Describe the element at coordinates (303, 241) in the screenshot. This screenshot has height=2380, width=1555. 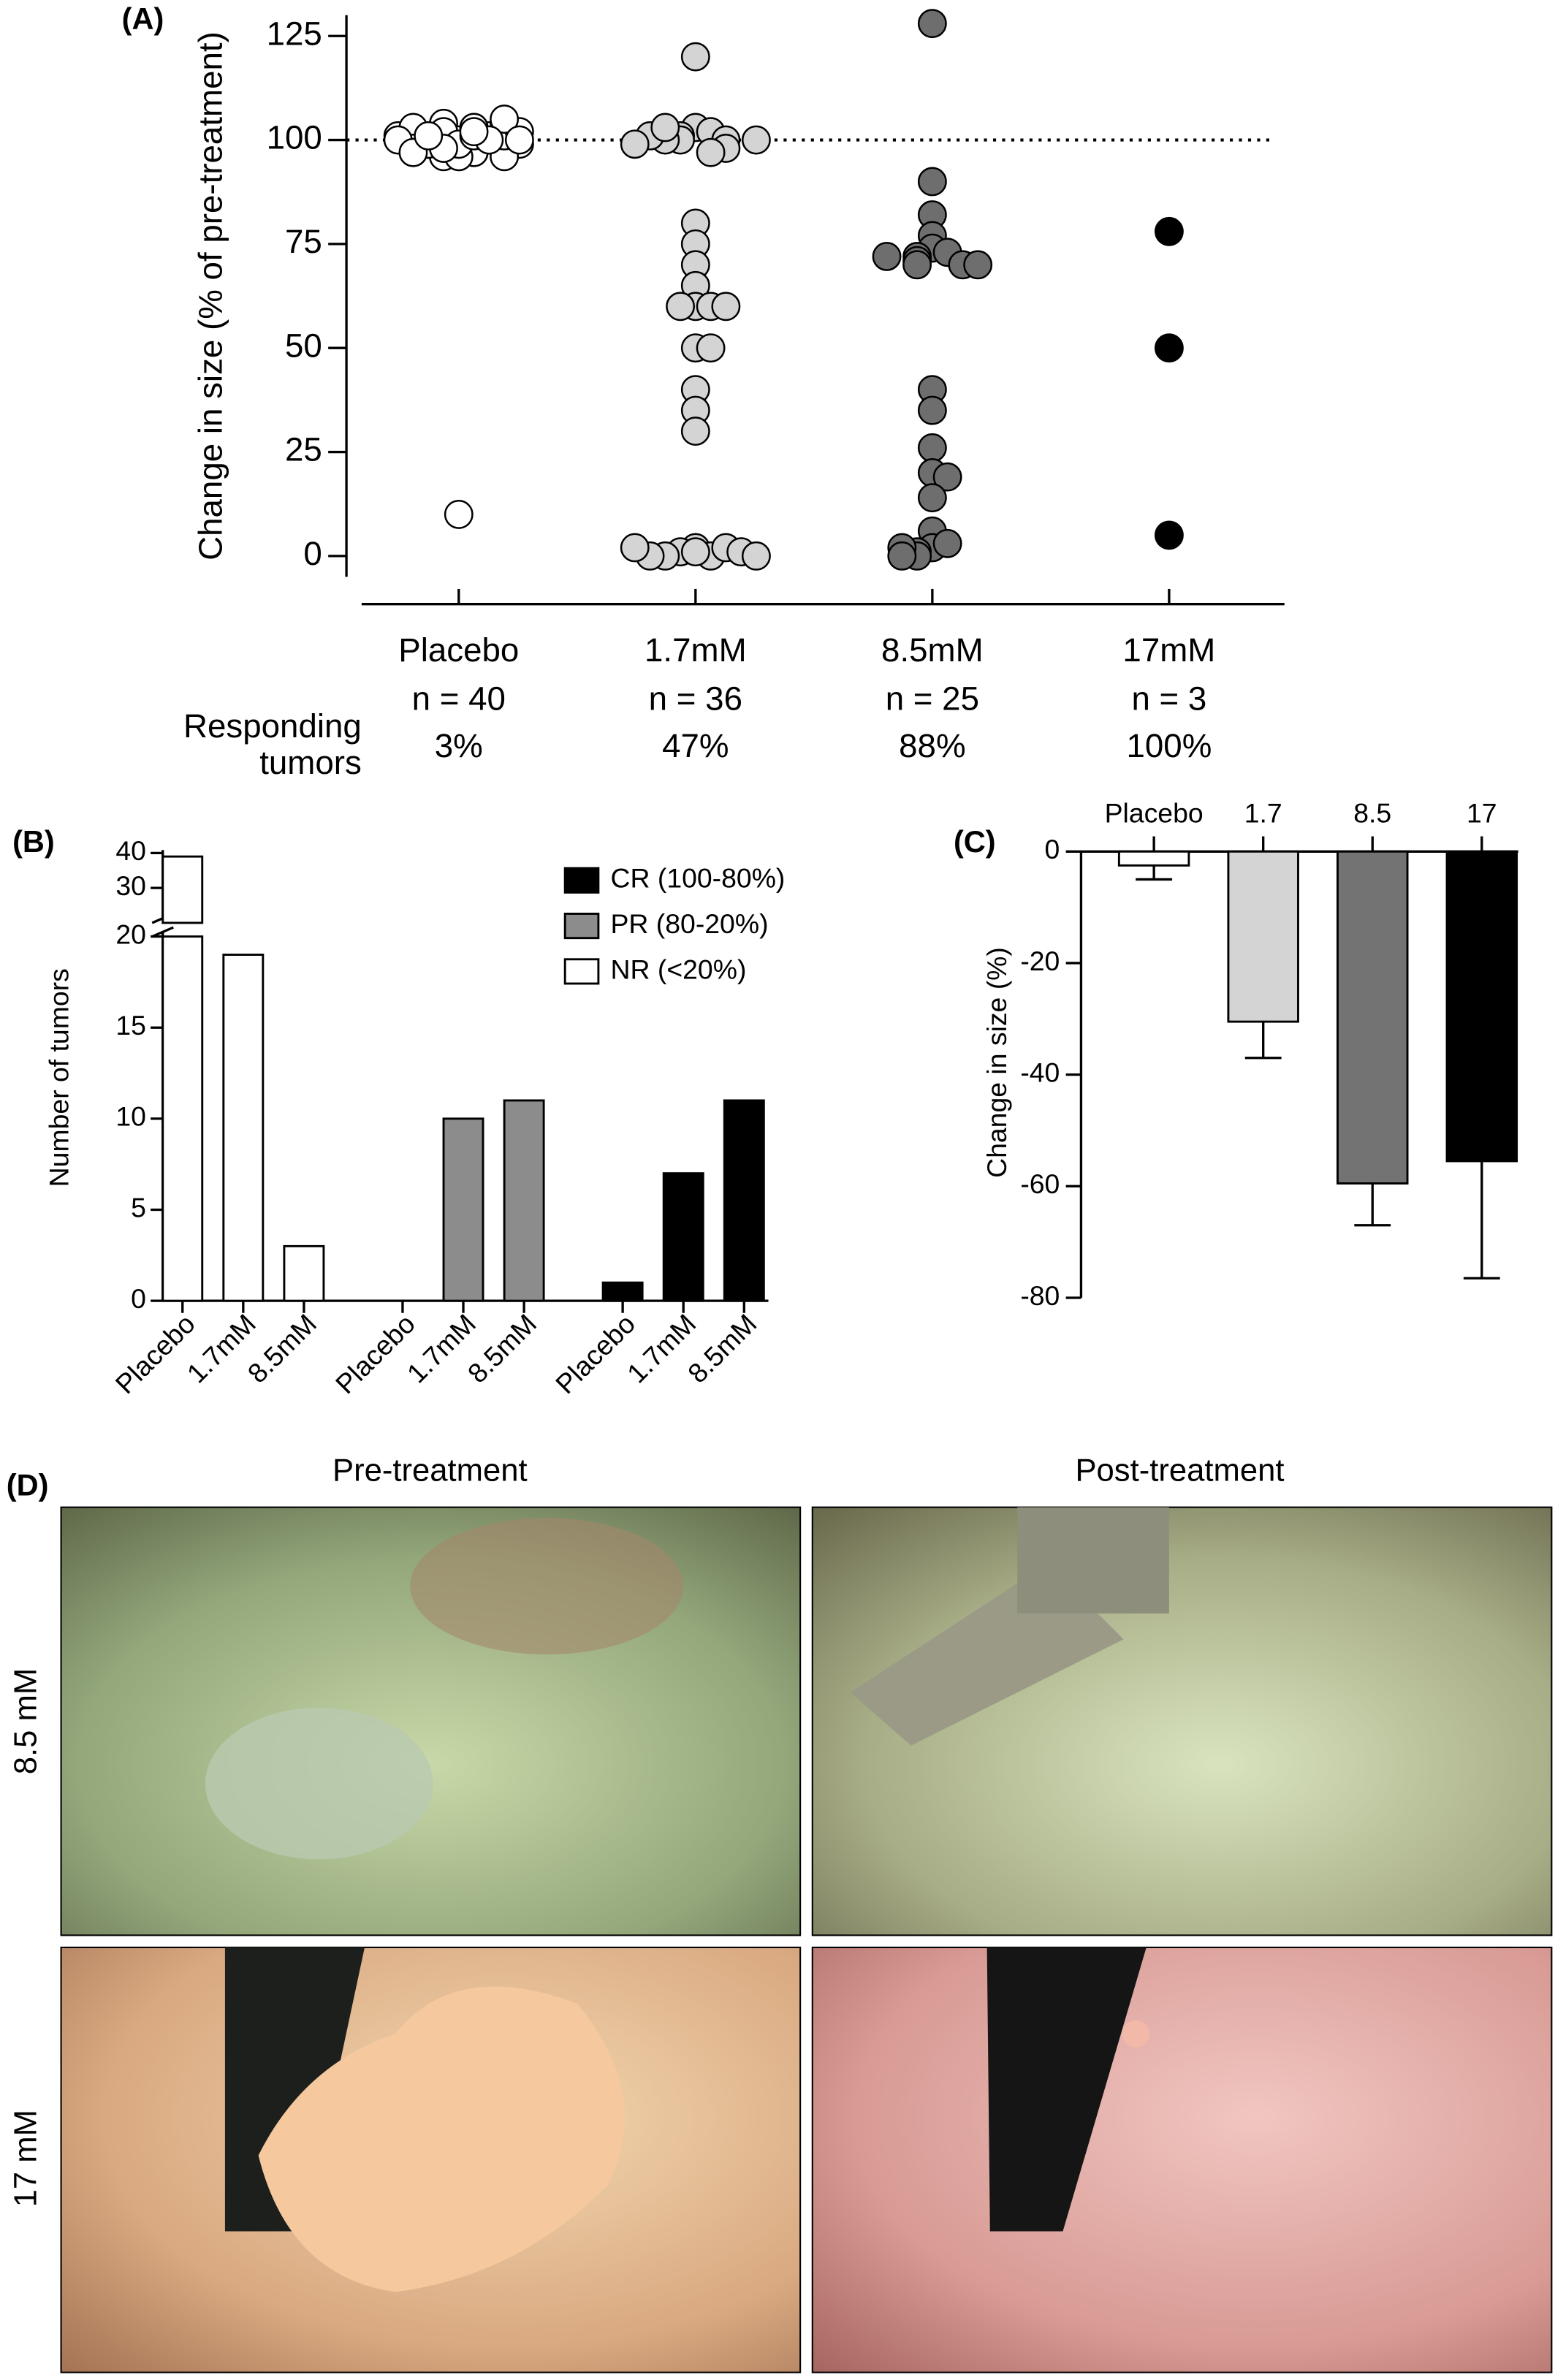
I see `y-tick-label: 75` at that location.